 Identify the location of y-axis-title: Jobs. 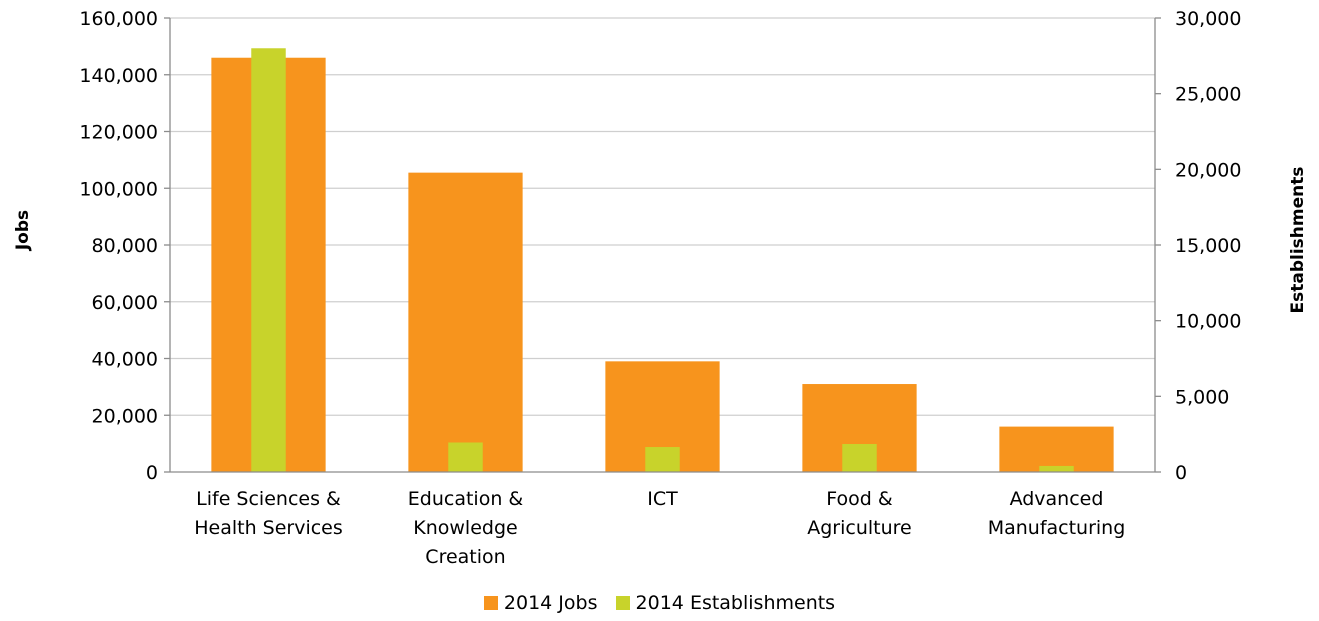
(23, 230).